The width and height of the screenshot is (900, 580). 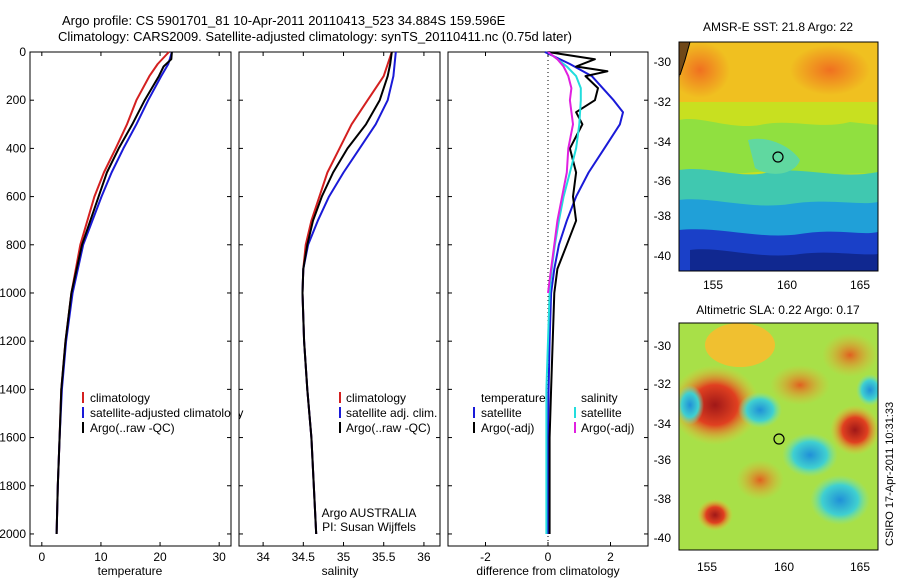 What do you see at coordinates (663, 460) in the screenshot?
I see `sla-ytick: -36` at bounding box center [663, 460].